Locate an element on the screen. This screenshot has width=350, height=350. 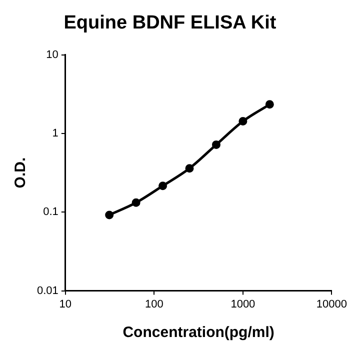
y-tick-label: 10 is located at coordinates (52, 54).